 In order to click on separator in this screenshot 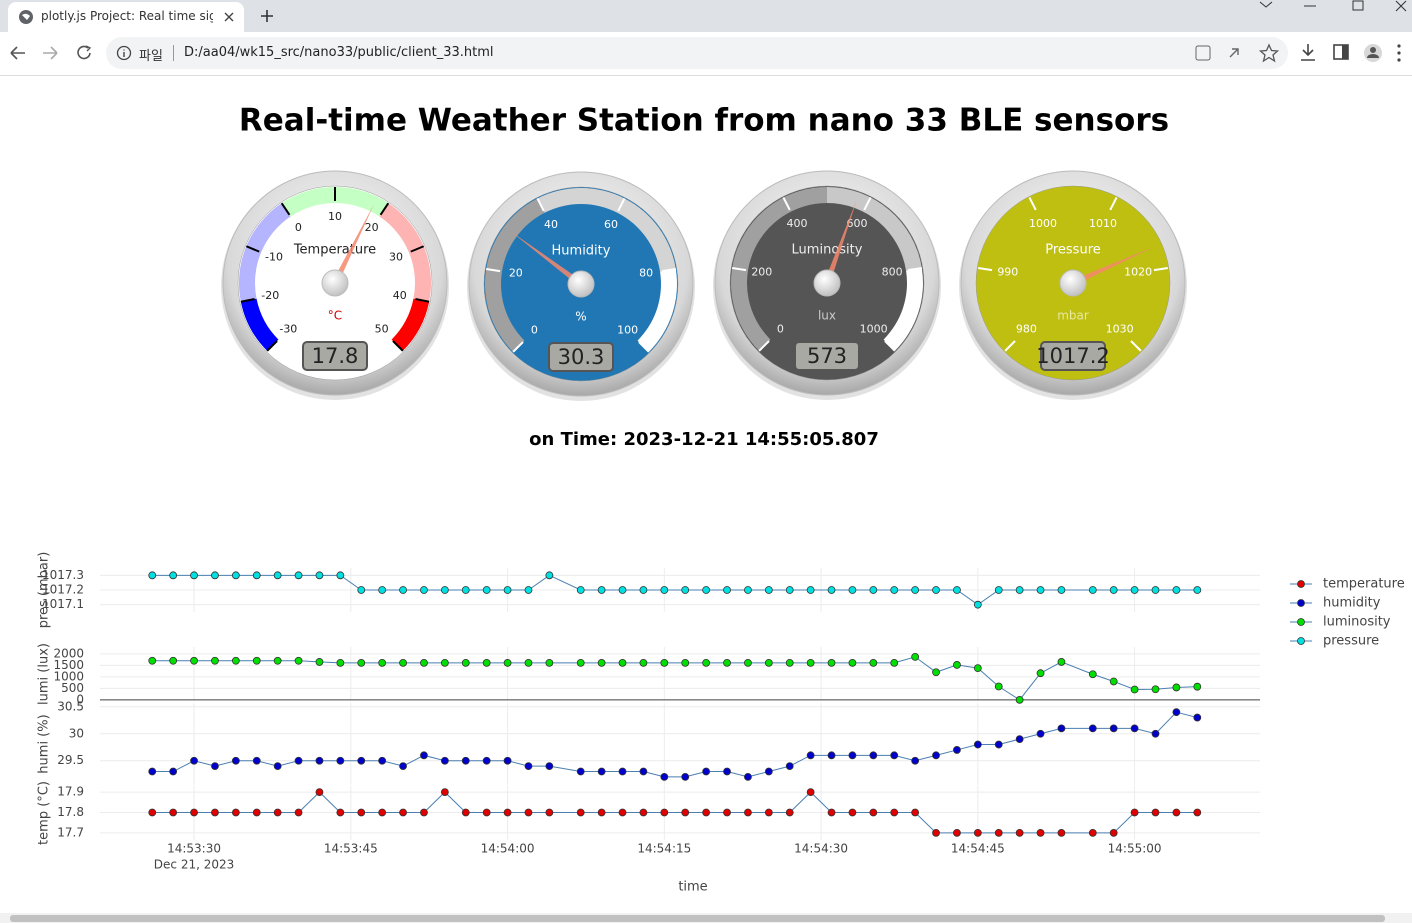, I will do `click(173, 53)`.